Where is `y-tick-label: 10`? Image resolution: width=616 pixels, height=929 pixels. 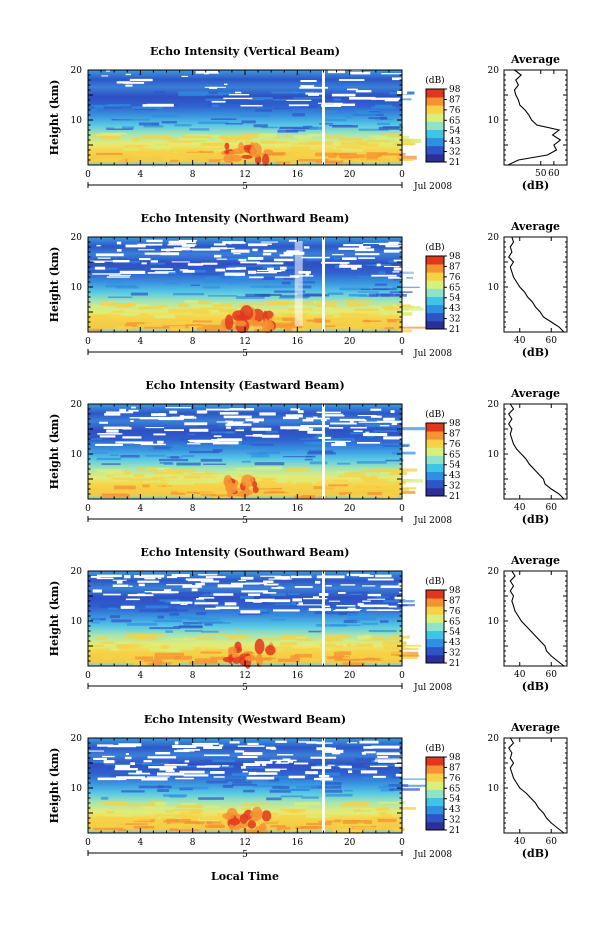
y-tick-label: 10 is located at coordinates (77, 622).